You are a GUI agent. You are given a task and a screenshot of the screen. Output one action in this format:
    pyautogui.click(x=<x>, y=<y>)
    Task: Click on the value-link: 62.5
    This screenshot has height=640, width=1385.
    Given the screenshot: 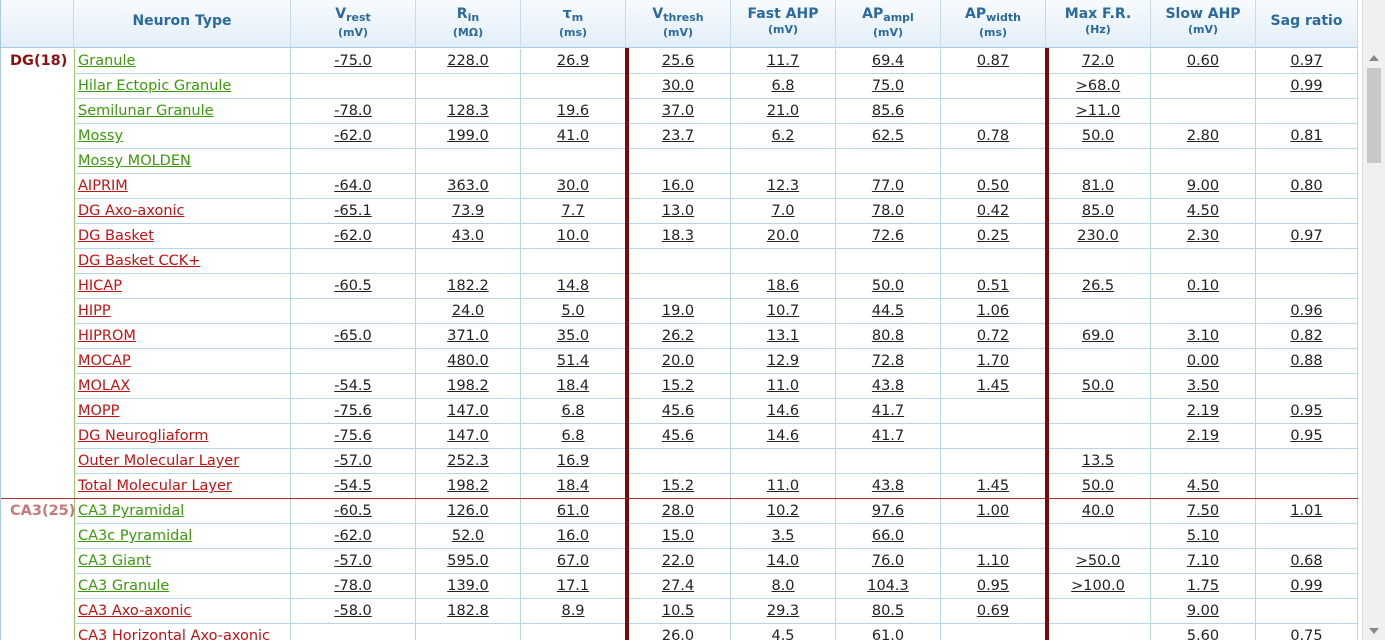 What is the action you would take?
    pyautogui.click(x=888, y=136)
    